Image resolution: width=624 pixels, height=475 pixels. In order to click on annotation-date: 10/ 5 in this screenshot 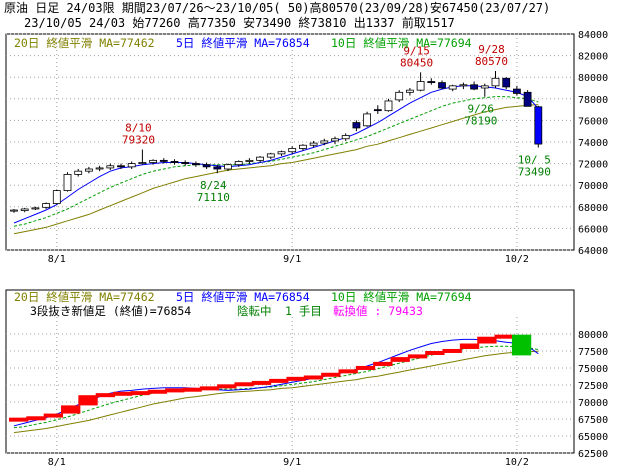, I will do `click(534, 160)`.